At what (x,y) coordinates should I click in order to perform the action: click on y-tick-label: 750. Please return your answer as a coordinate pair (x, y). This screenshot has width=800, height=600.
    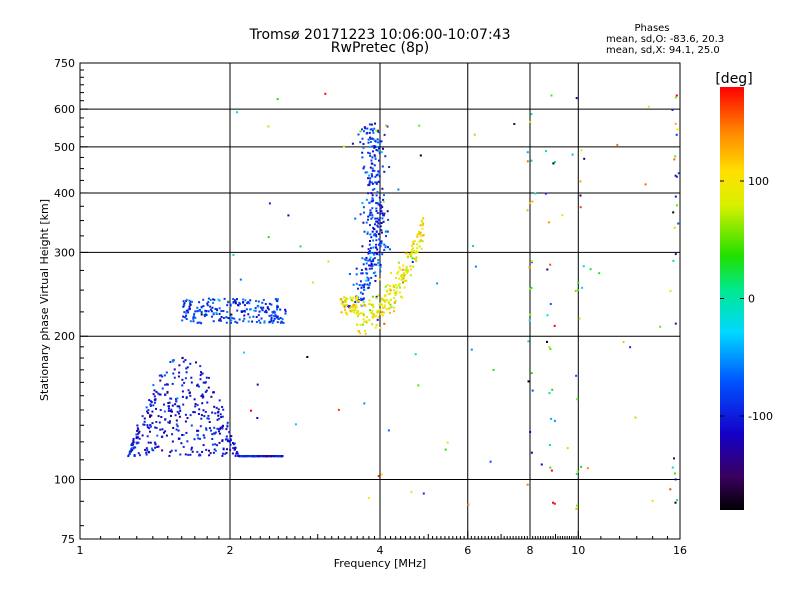
    Looking at the image, I should click on (64, 63).